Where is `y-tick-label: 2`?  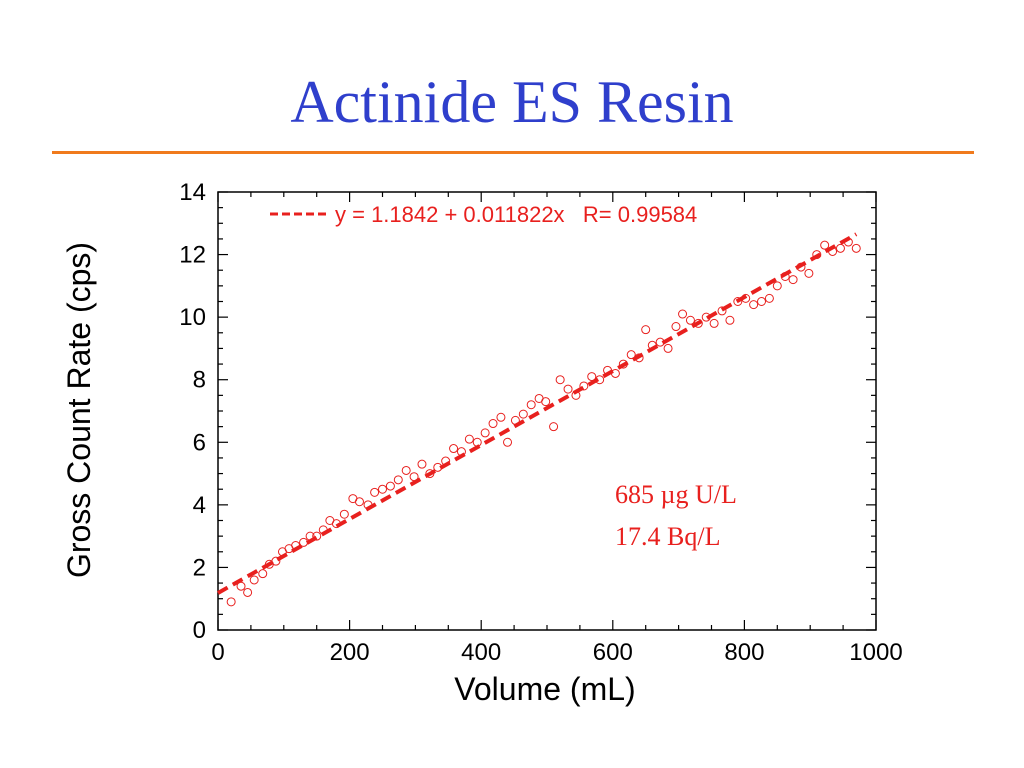
y-tick-label: 2 is located at coordinates (199, 567).